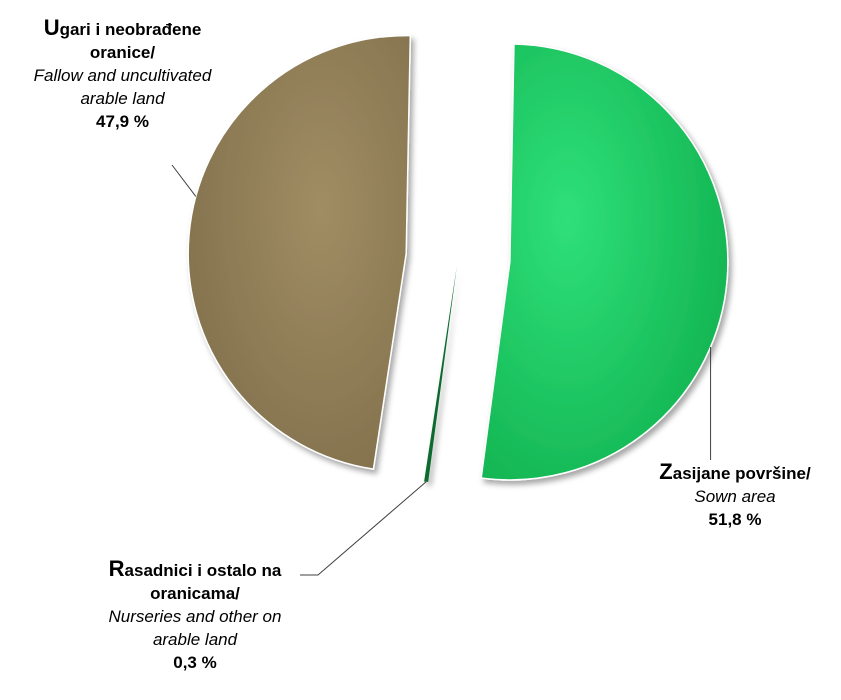 The height and width of the screenshot is (700, 841). I want to click on fallow-label-en: Fallow and uncultivated, so click(122, 75).